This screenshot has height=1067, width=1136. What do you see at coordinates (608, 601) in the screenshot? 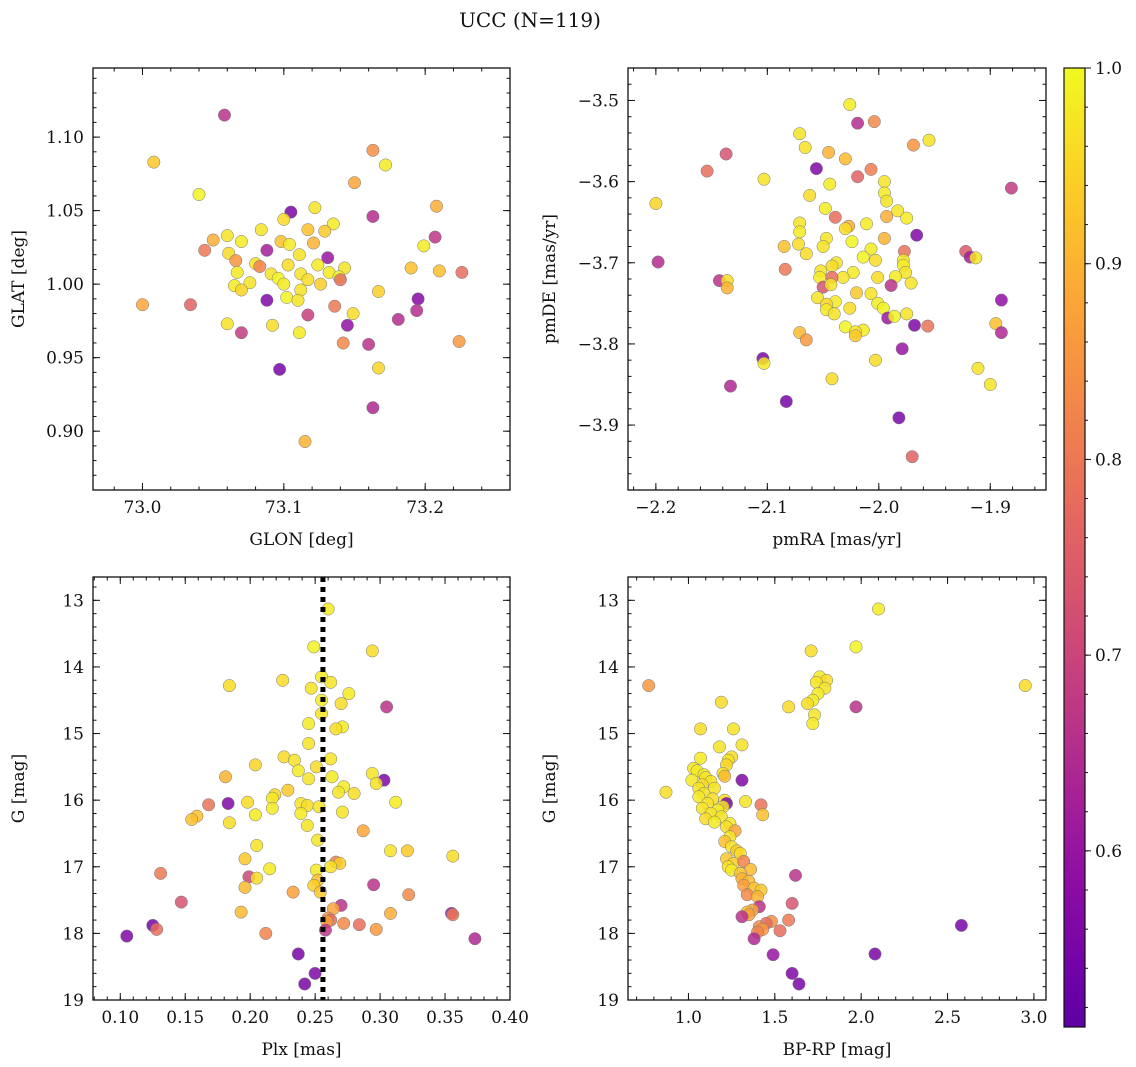
I see `y-tick-label: 13` at bounding box center [608, 601].